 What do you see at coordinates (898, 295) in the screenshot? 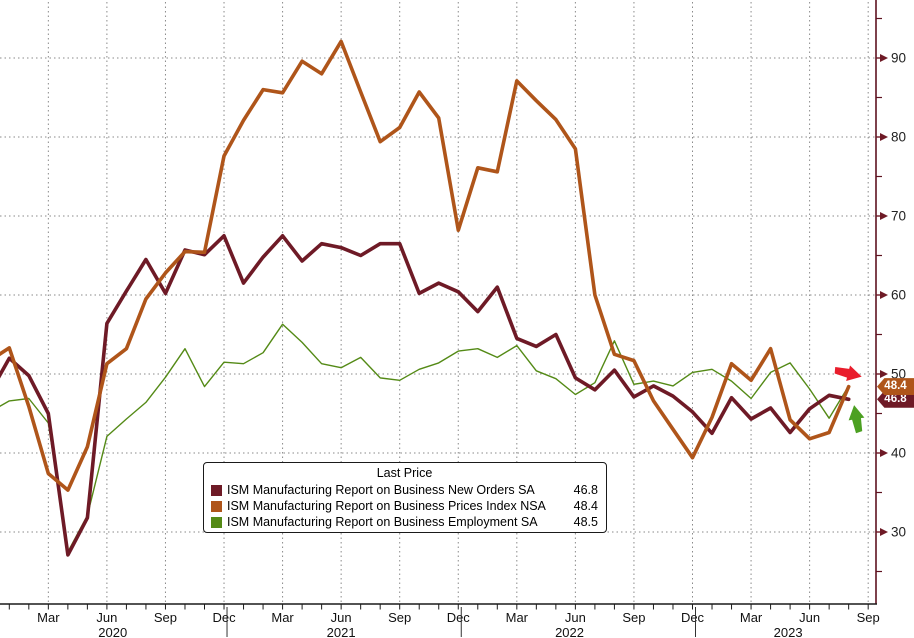
I see `y-axis-label: 60` at bounding box center [898, 295].